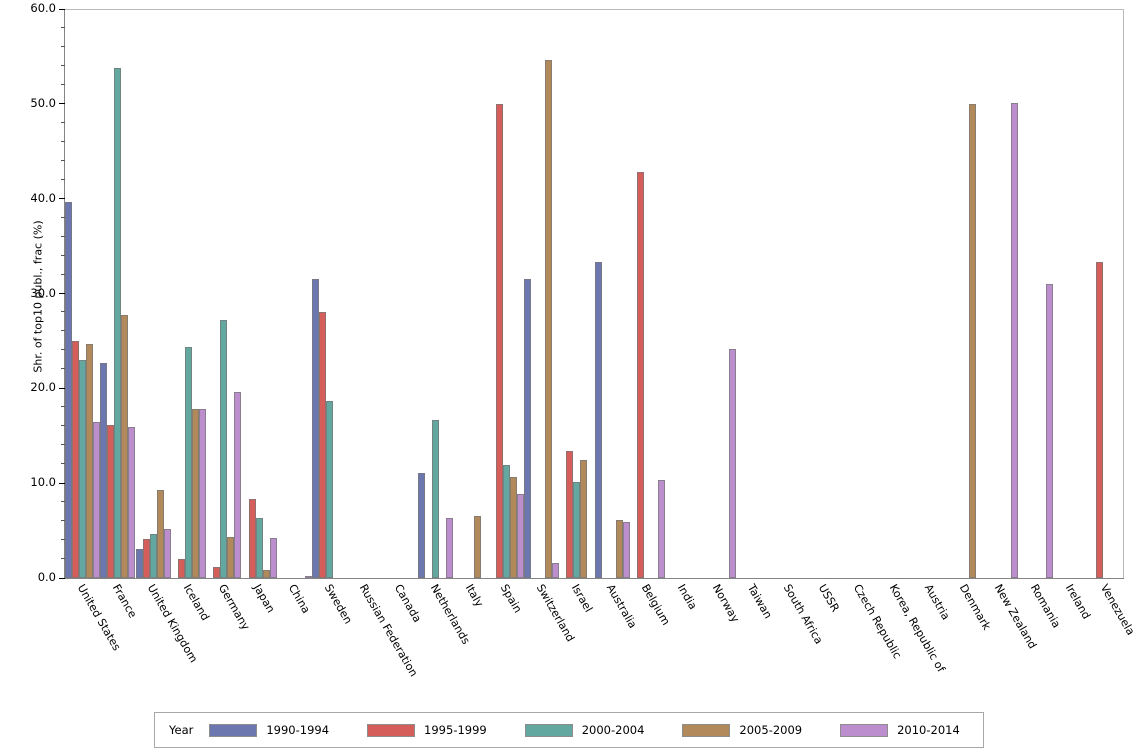  Describe the element at coordinates (474, 596) in the screenshot. I see `x-axis-label: Italy` at that location.